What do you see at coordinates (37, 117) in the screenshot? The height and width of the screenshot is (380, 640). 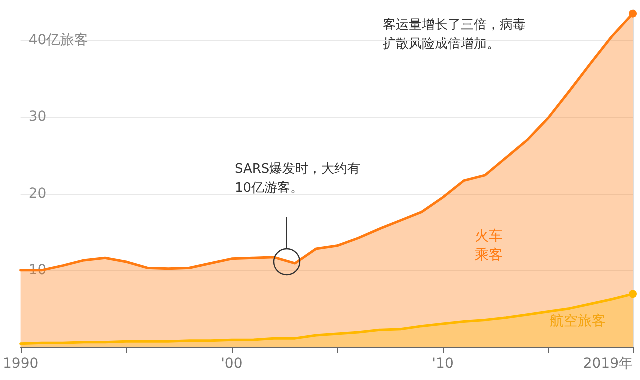 I see `y-tick-label: 30` at bounding box center [37, 117].